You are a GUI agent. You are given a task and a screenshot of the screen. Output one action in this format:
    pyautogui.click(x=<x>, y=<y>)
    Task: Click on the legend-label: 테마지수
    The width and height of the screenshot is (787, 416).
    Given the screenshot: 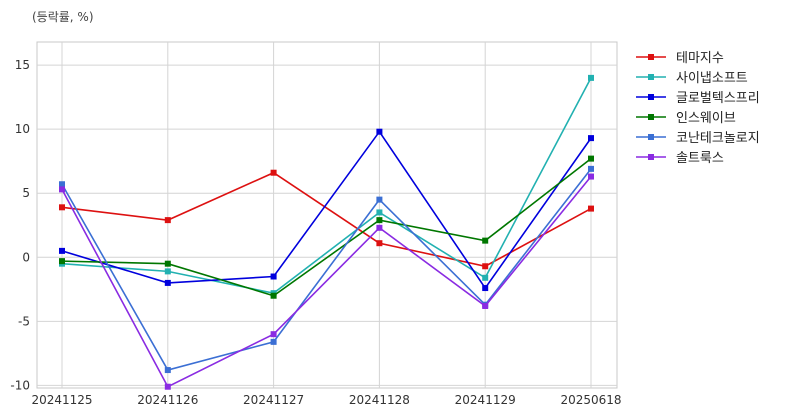 What is the action you would take?
    pyautogui.click(x=700, y=58)
    